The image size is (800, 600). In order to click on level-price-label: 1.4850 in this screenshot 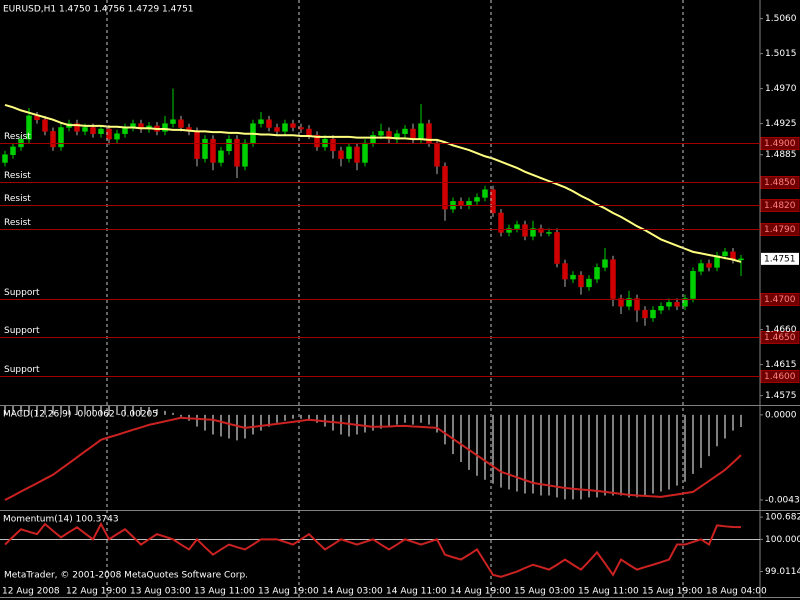, I will do `click(780, 183)`.